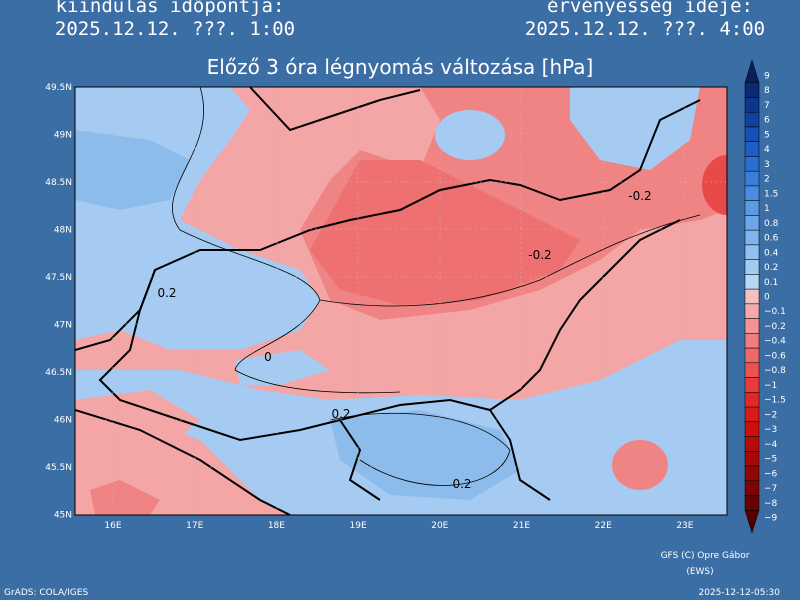 This screenshot has height=600, width=800. I want to click on legend-label: 9, so click(767, 76).